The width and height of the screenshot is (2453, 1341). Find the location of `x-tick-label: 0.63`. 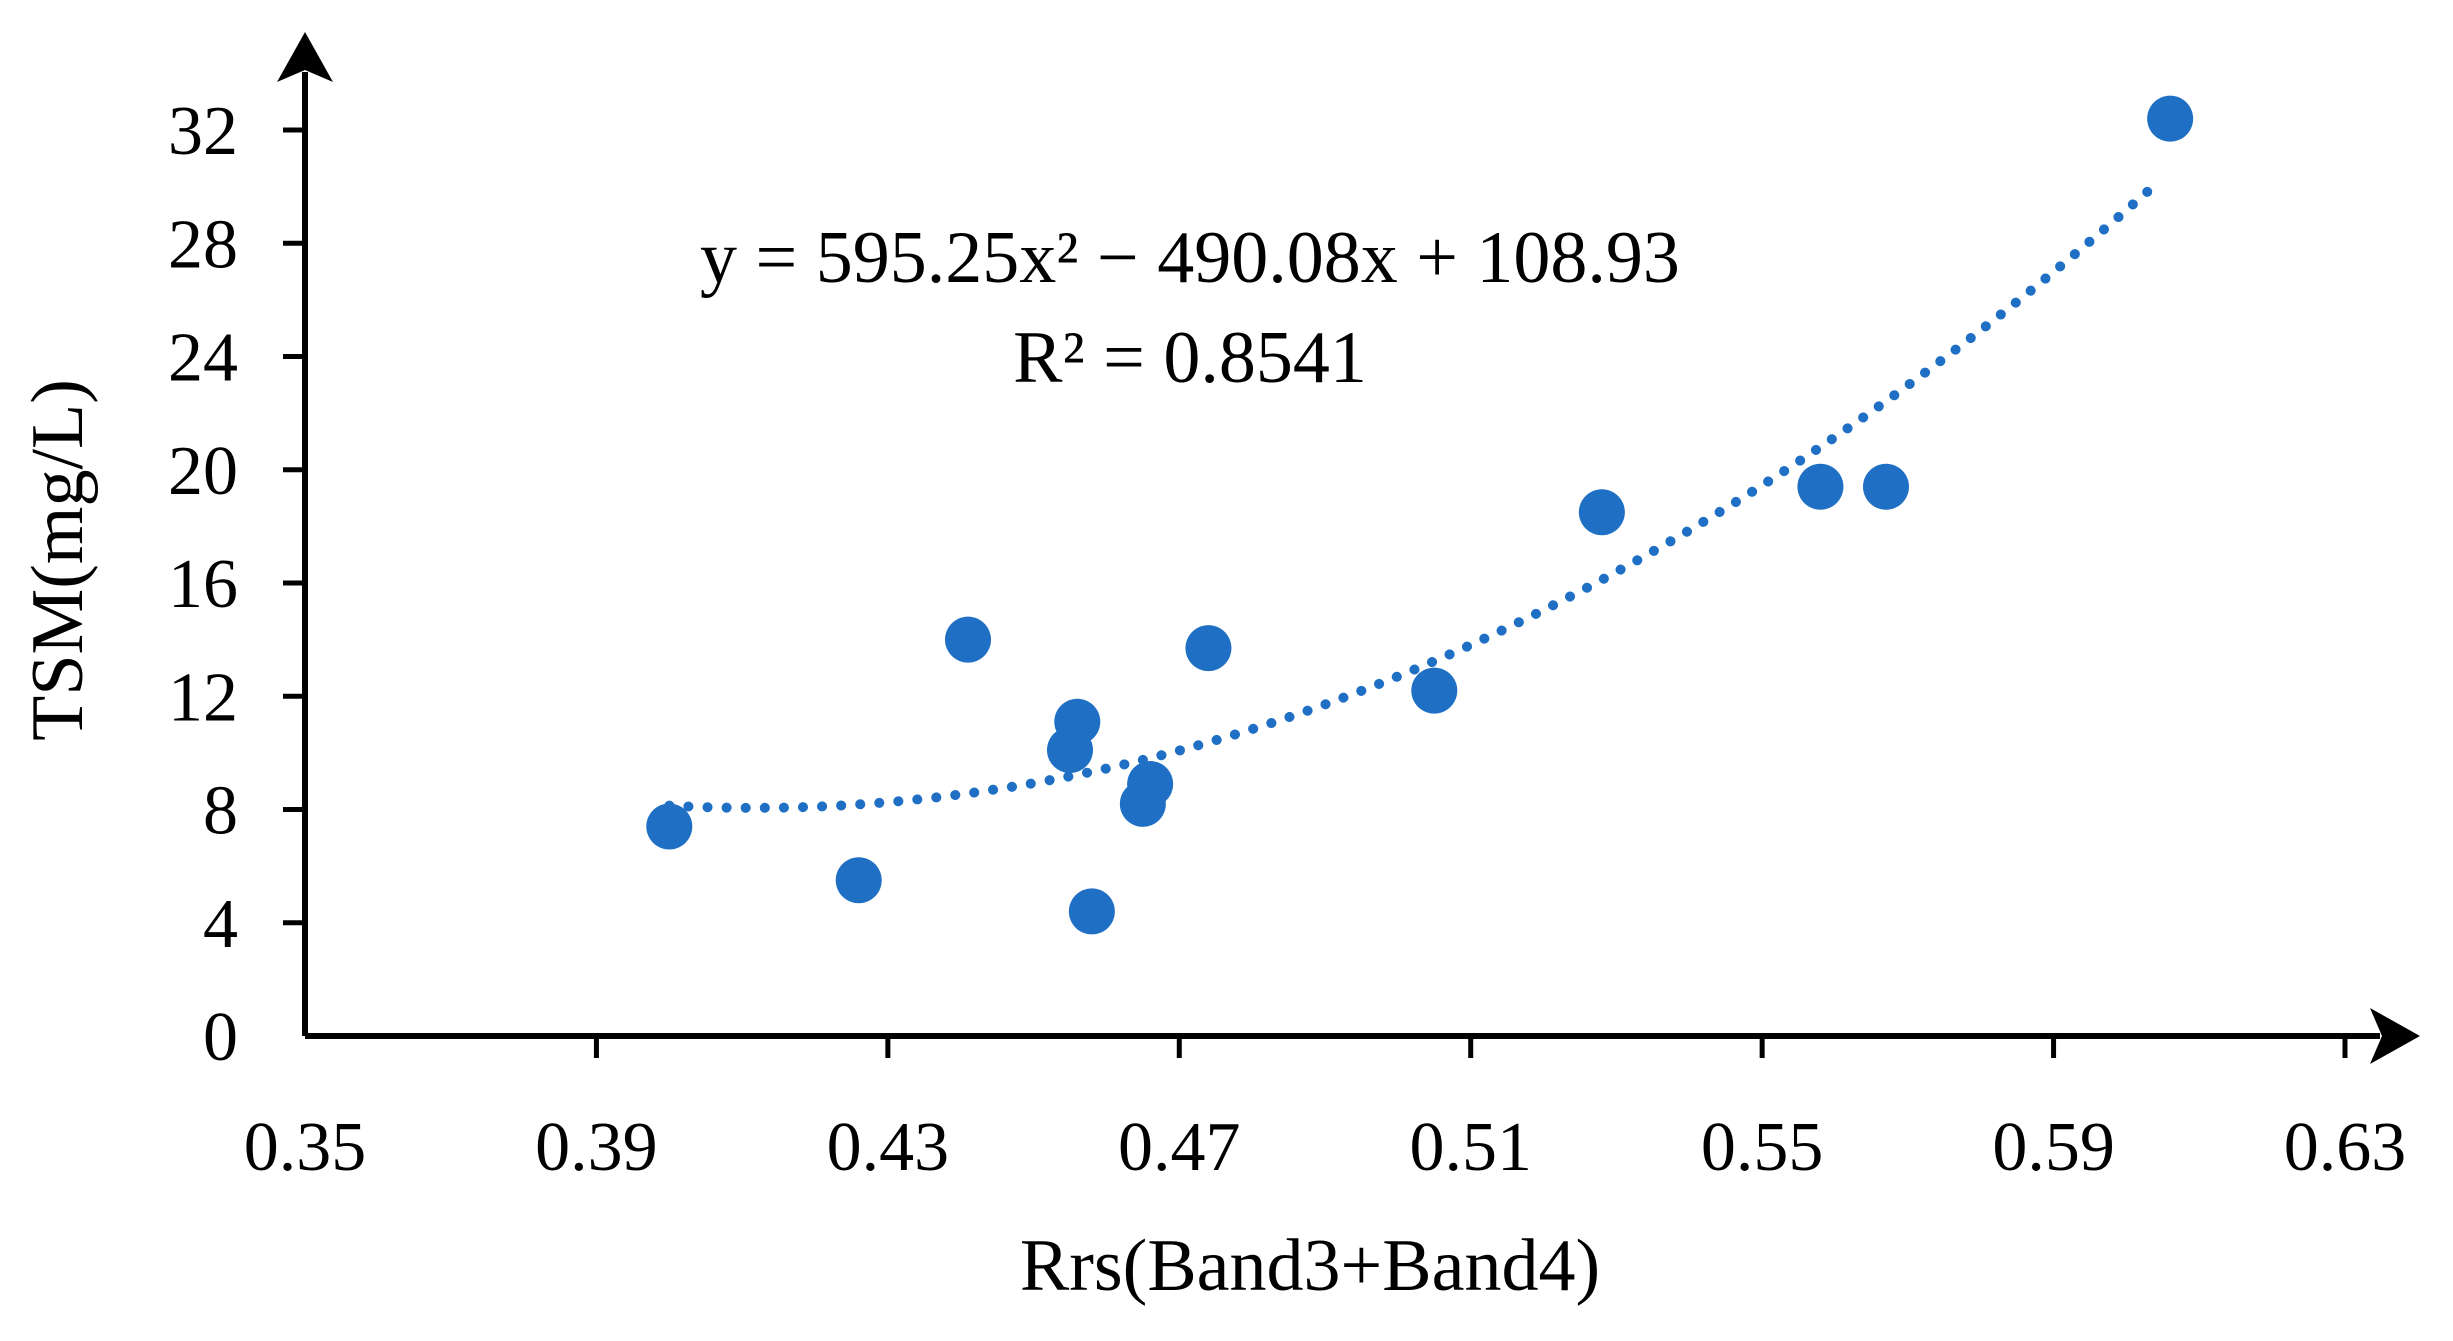

x-tick-label: 0.63 is located at coordinates (2345, 1147).